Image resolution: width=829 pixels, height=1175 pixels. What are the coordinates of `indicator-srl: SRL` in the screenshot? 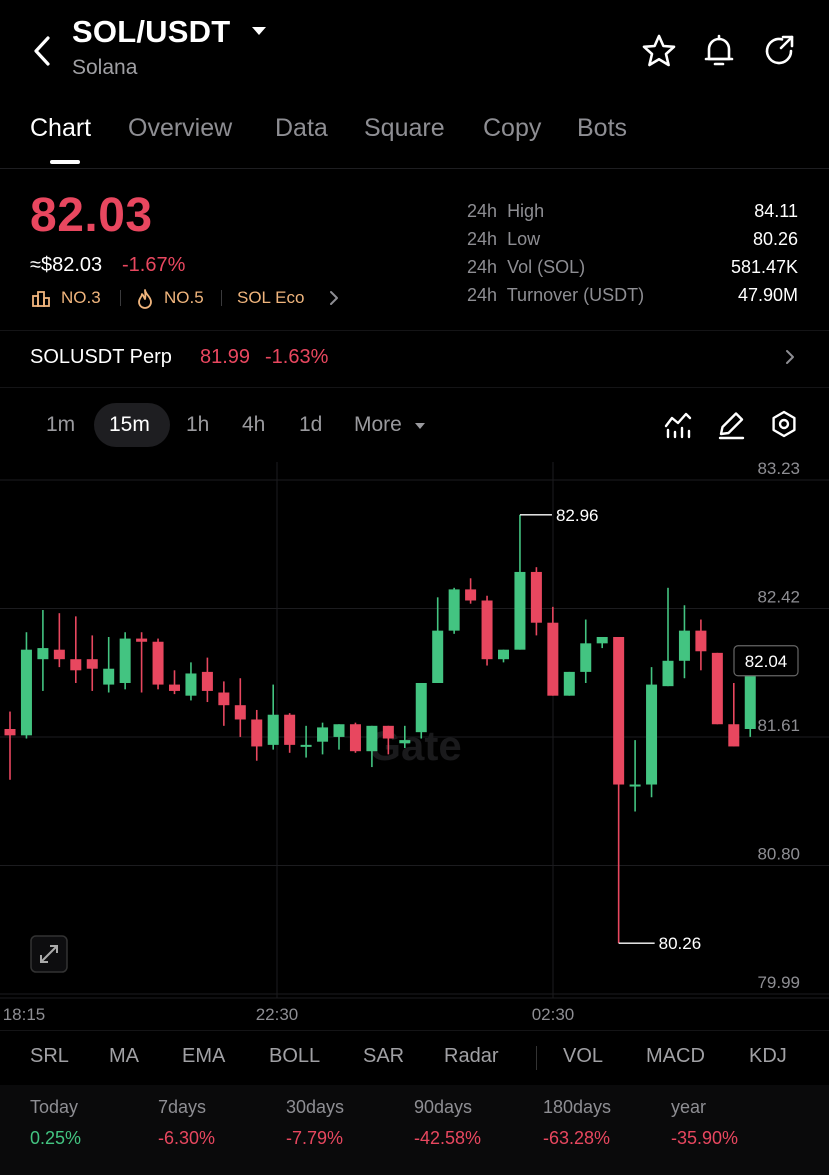 It's located at (49, 1056).